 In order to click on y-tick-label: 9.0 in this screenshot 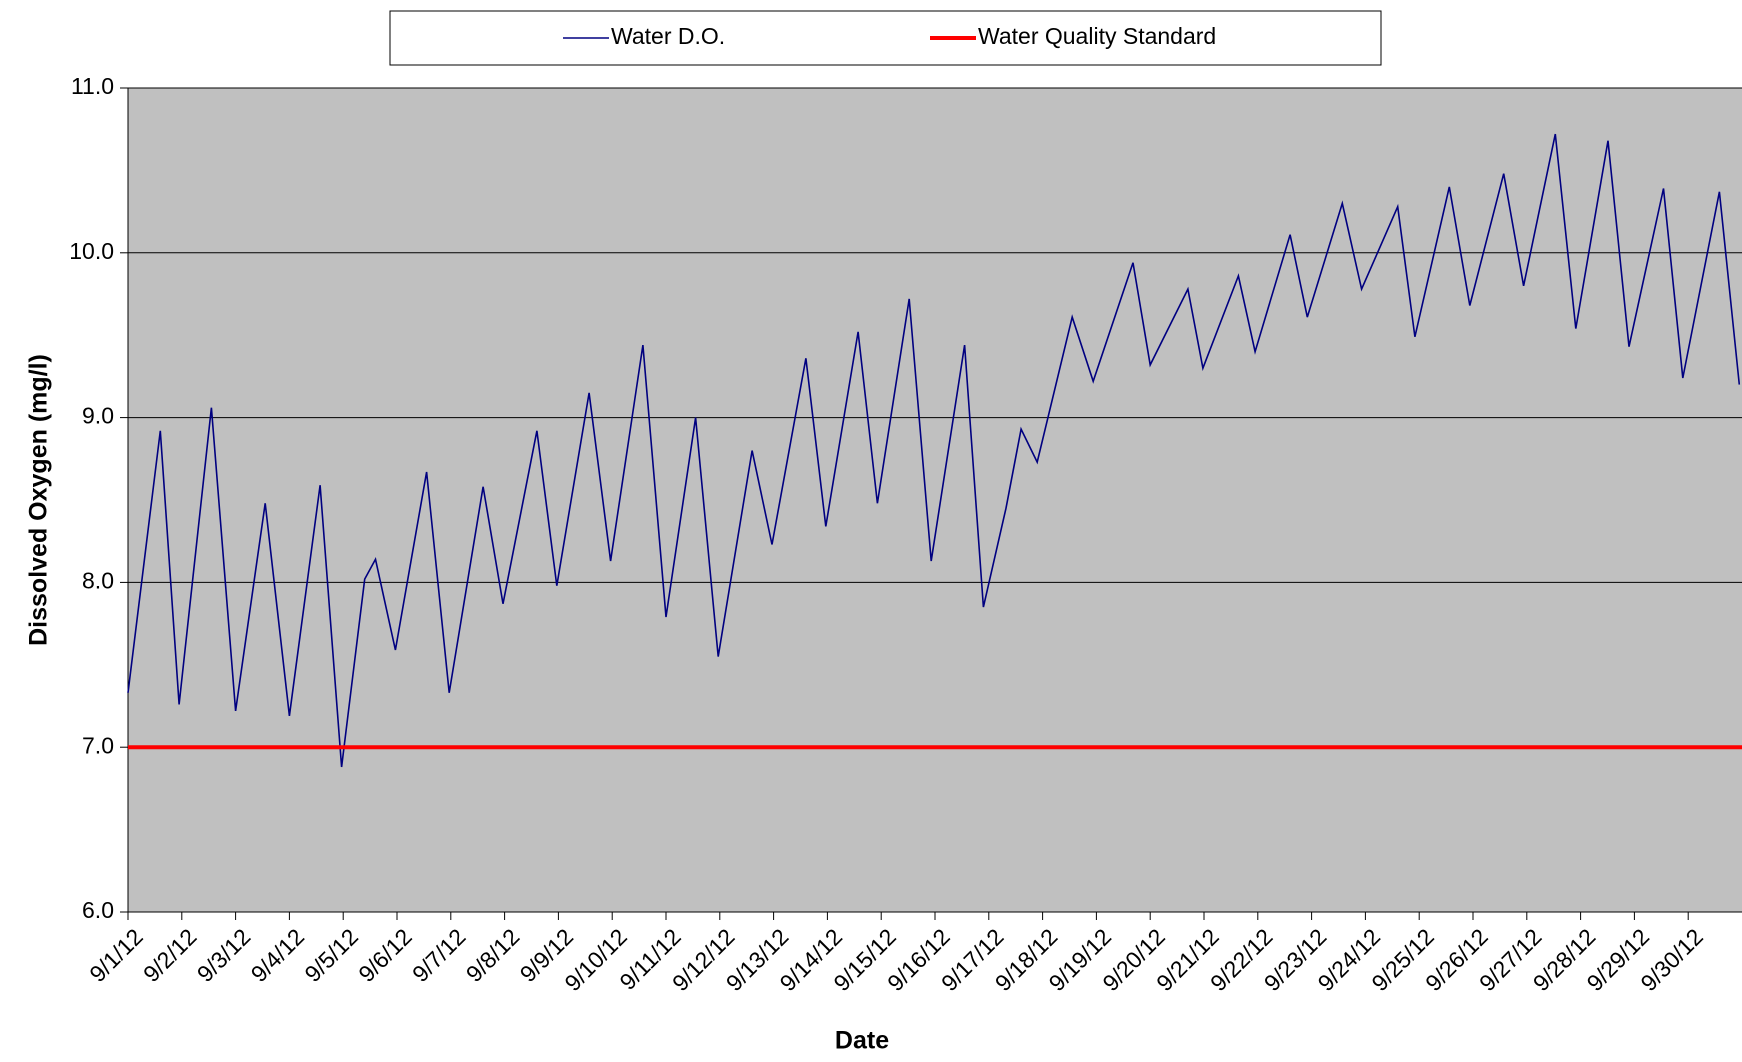, I will do `click(98, 416)`.